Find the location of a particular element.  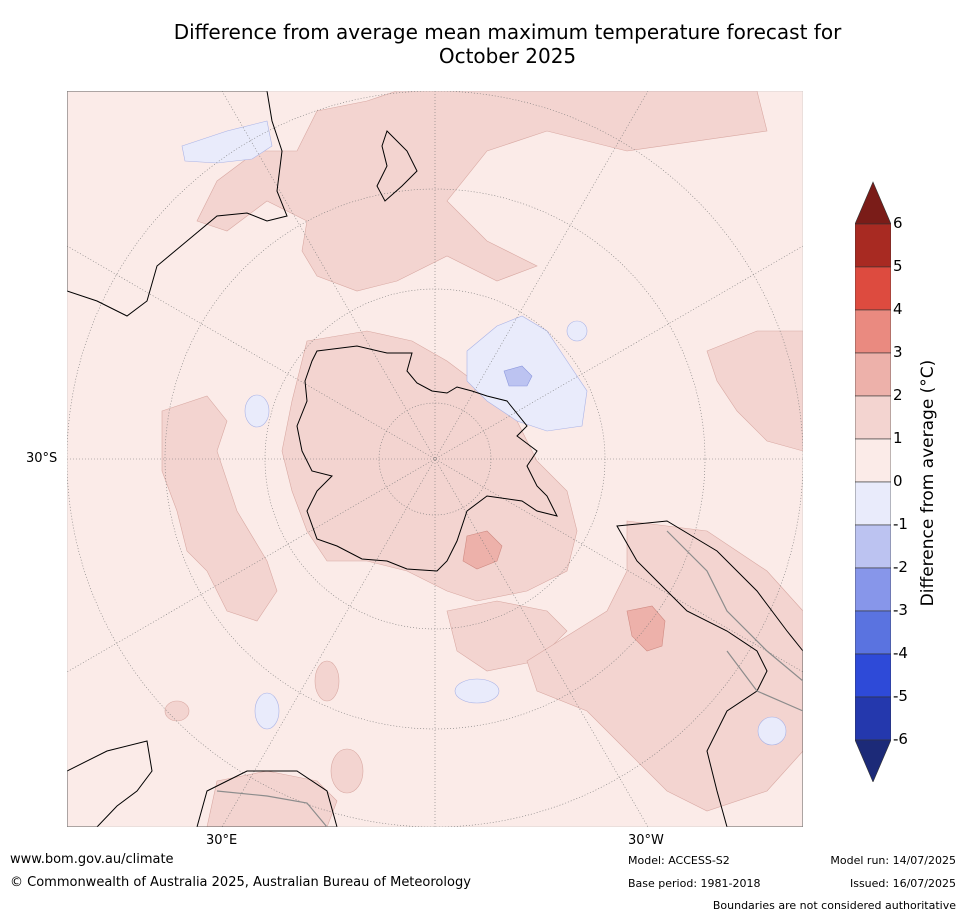

colorbar-tick-label: 3 is located at coordinates (898, 352).